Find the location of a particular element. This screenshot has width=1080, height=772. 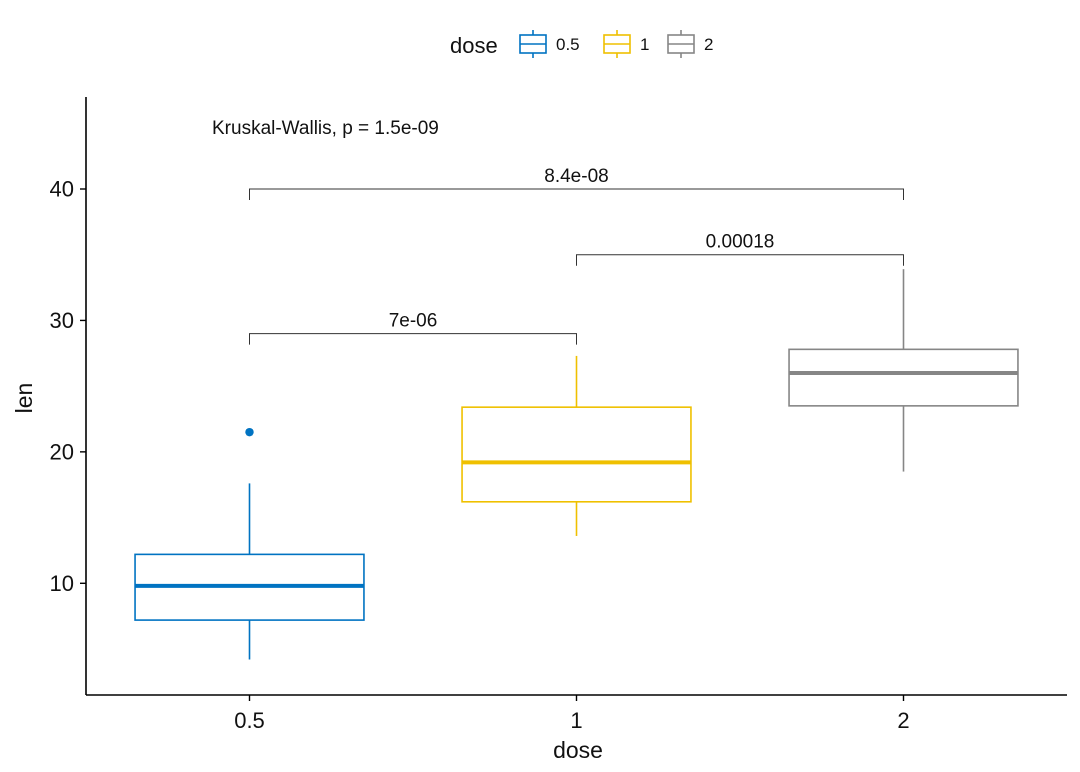

outlier-point is located at coordinates (249, 432).